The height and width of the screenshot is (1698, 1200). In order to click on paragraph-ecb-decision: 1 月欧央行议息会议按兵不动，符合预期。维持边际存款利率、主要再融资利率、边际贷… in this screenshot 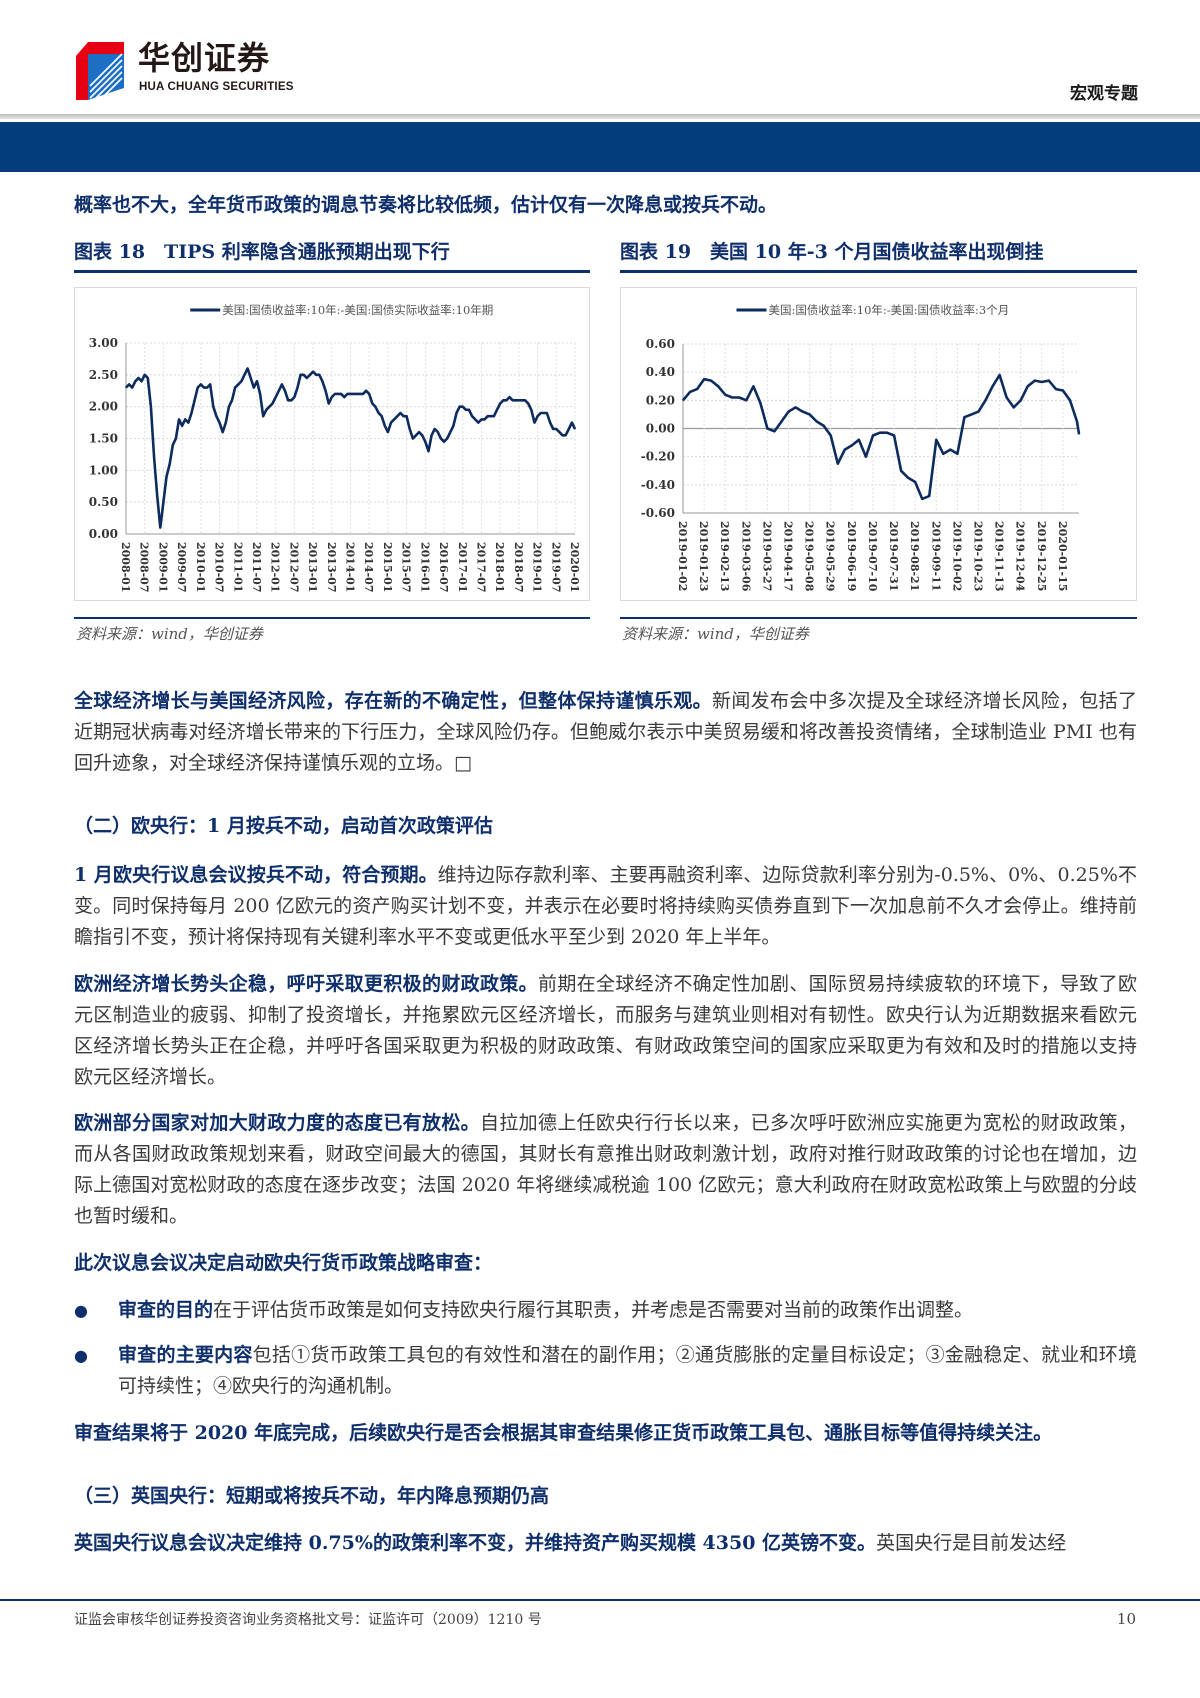, I will do `click(605, 906)`.